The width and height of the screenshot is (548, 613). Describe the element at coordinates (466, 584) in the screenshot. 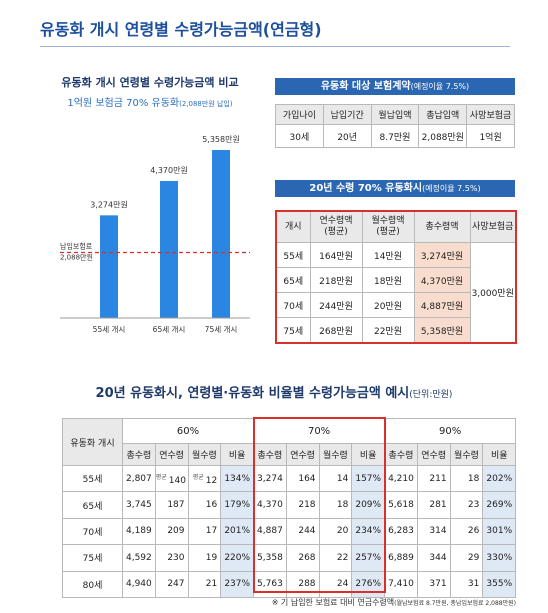

I see `cell: 31` at that location.